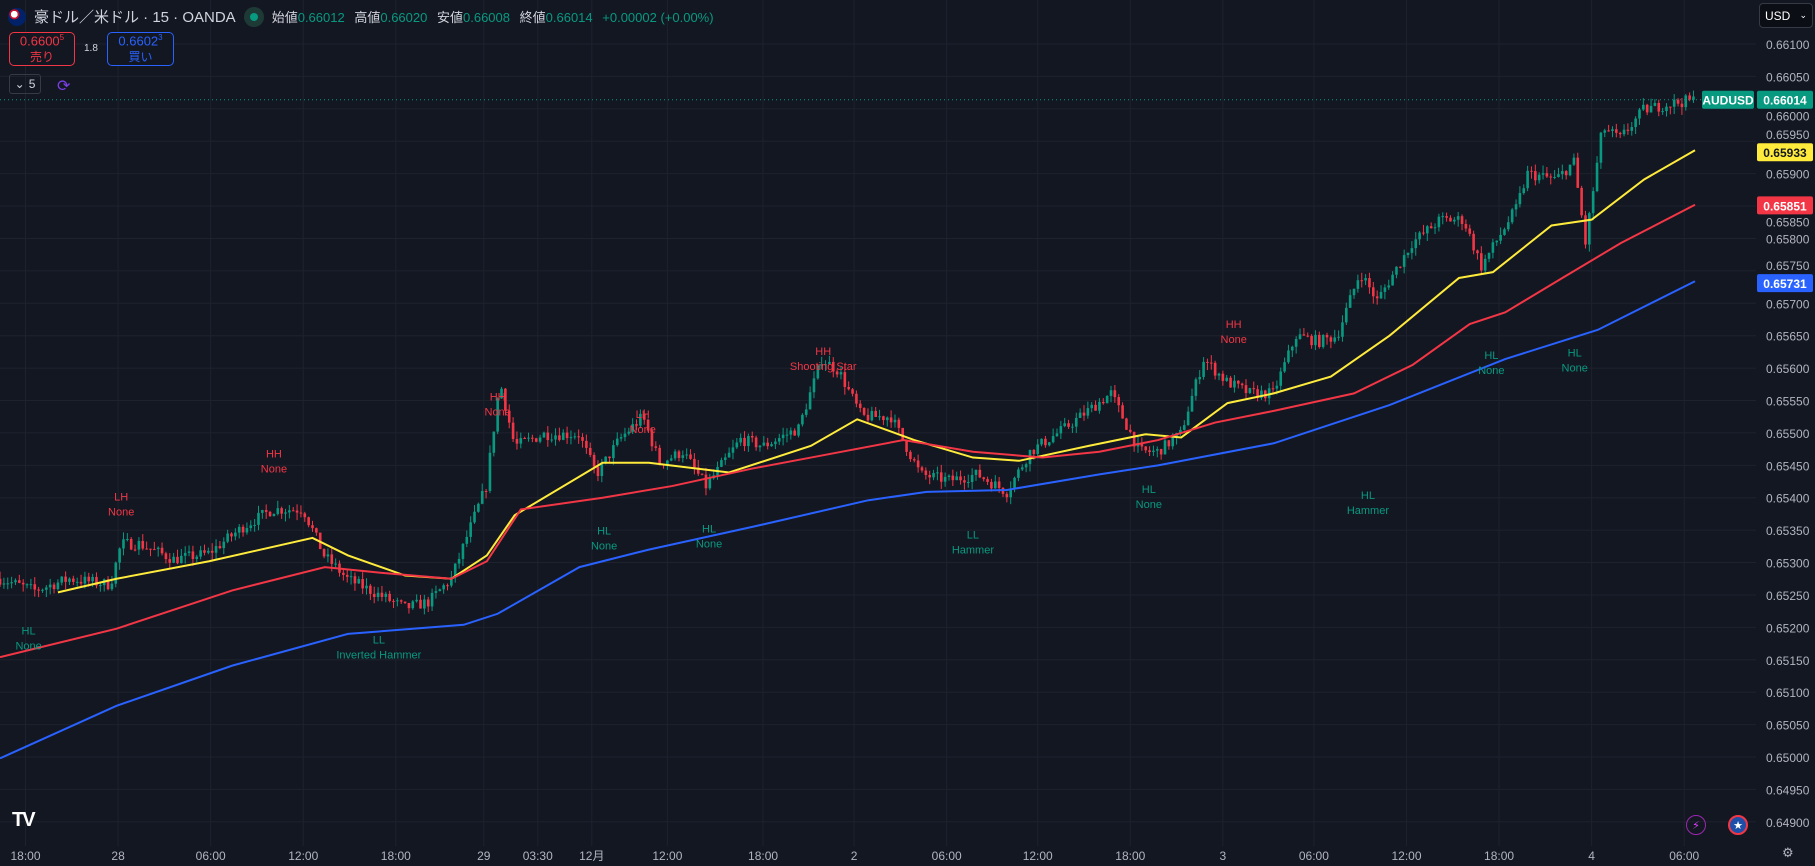 The image size is (1815, 866). Describe the element at coordinates (973, 543) in the screenshot. I see `pattern-label: LL Hammer` at that location.